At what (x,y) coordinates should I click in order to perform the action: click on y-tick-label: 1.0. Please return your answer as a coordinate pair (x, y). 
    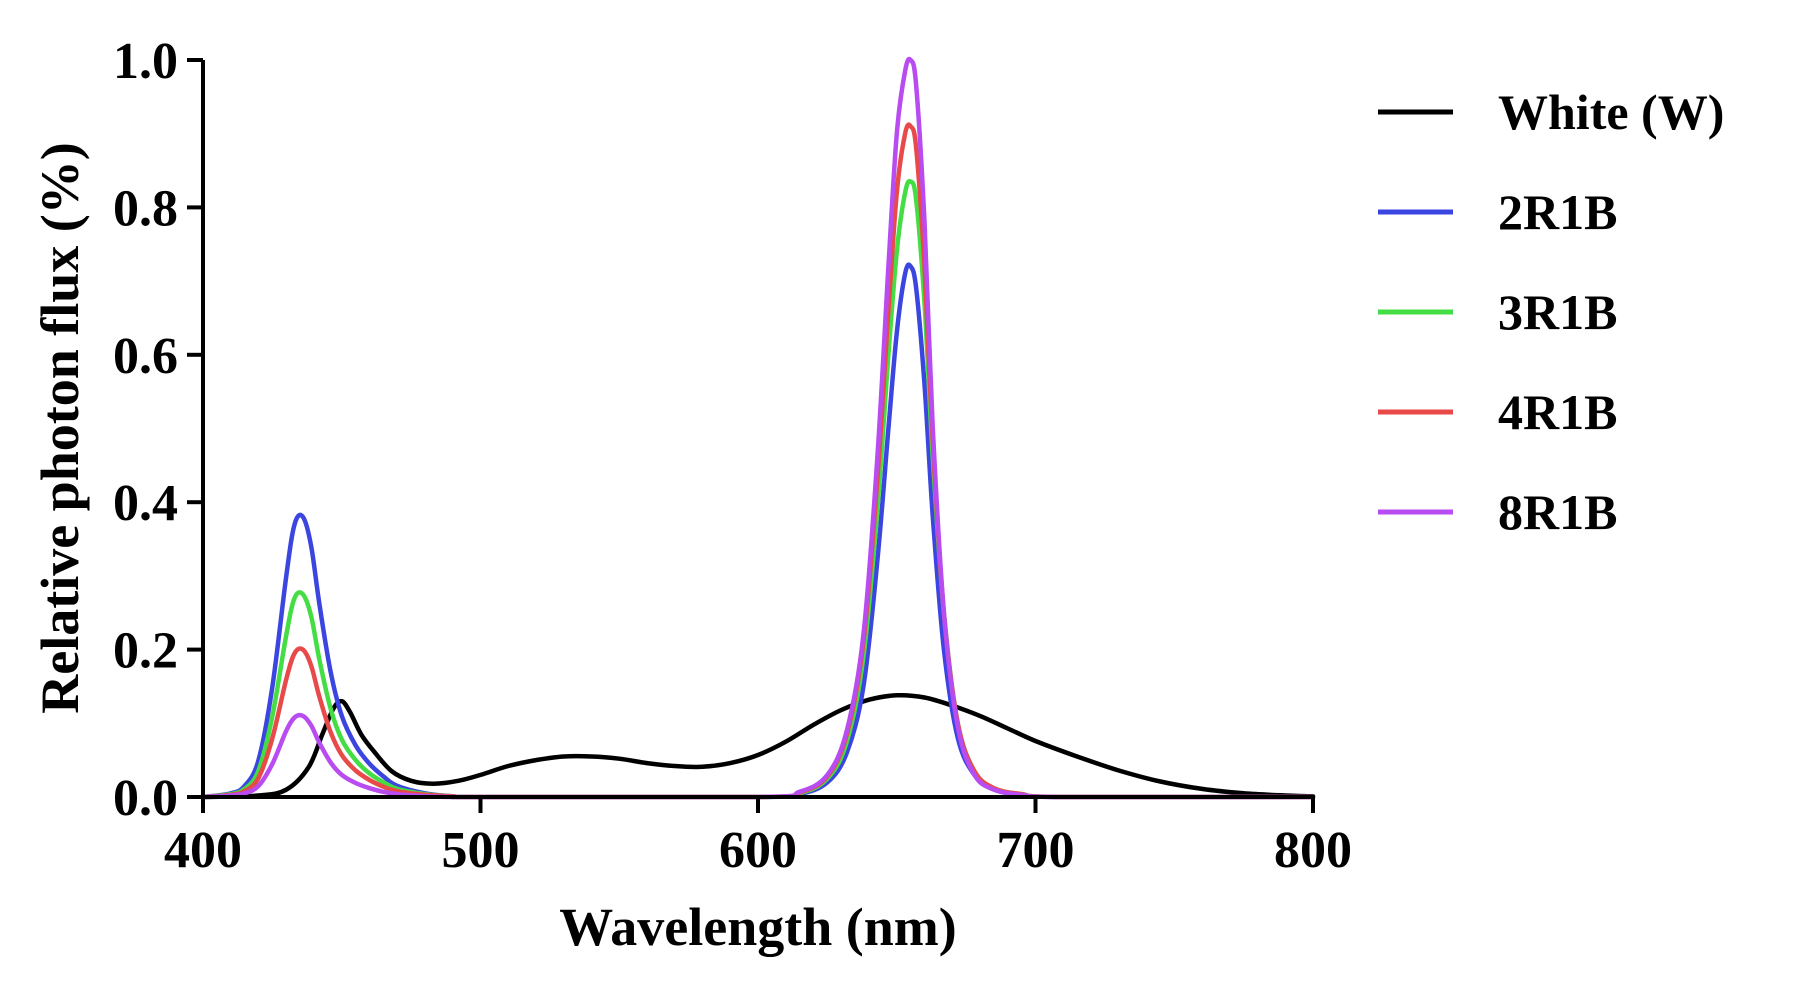
    Looking at the image, I should click on (145, 61).